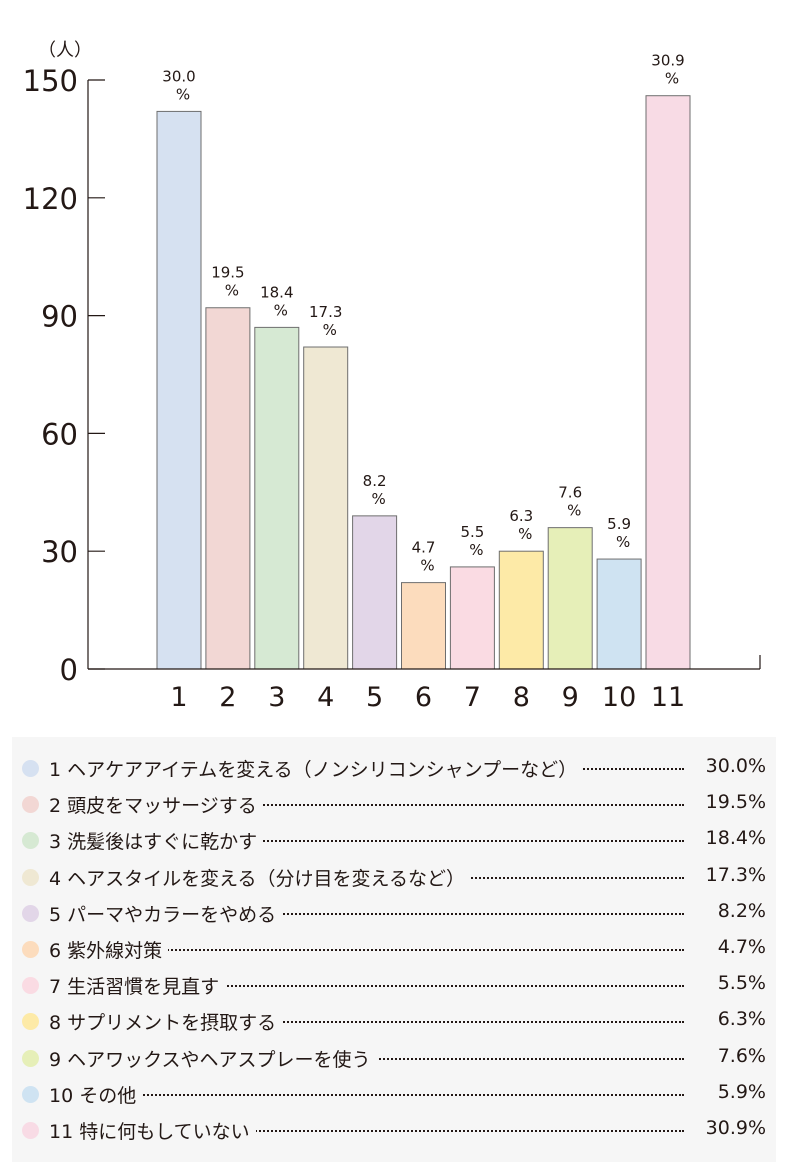 The width and height of the screenshot is (788, 1176). Describe the element at coordinates (325, 312) in the screenshot. I see `bar-value-label: 17.3` at that location.